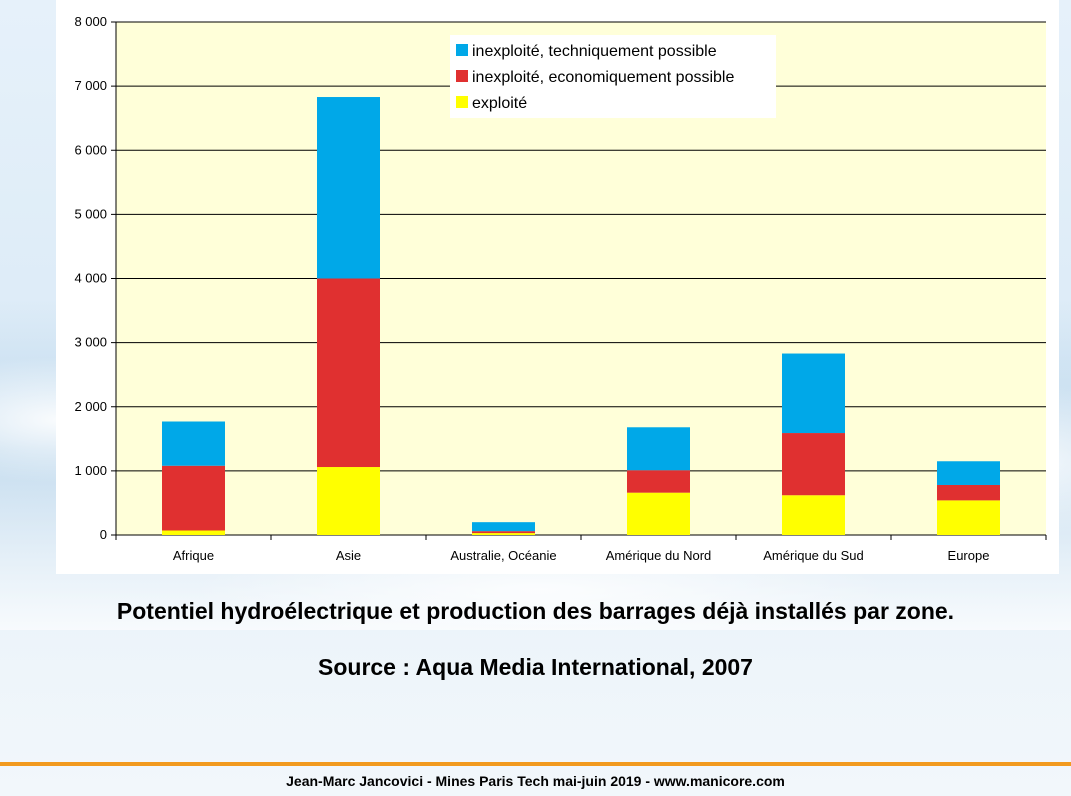 The image size is (1071, 796). I want to click on y-tick-label: 0, so click(103, 534).